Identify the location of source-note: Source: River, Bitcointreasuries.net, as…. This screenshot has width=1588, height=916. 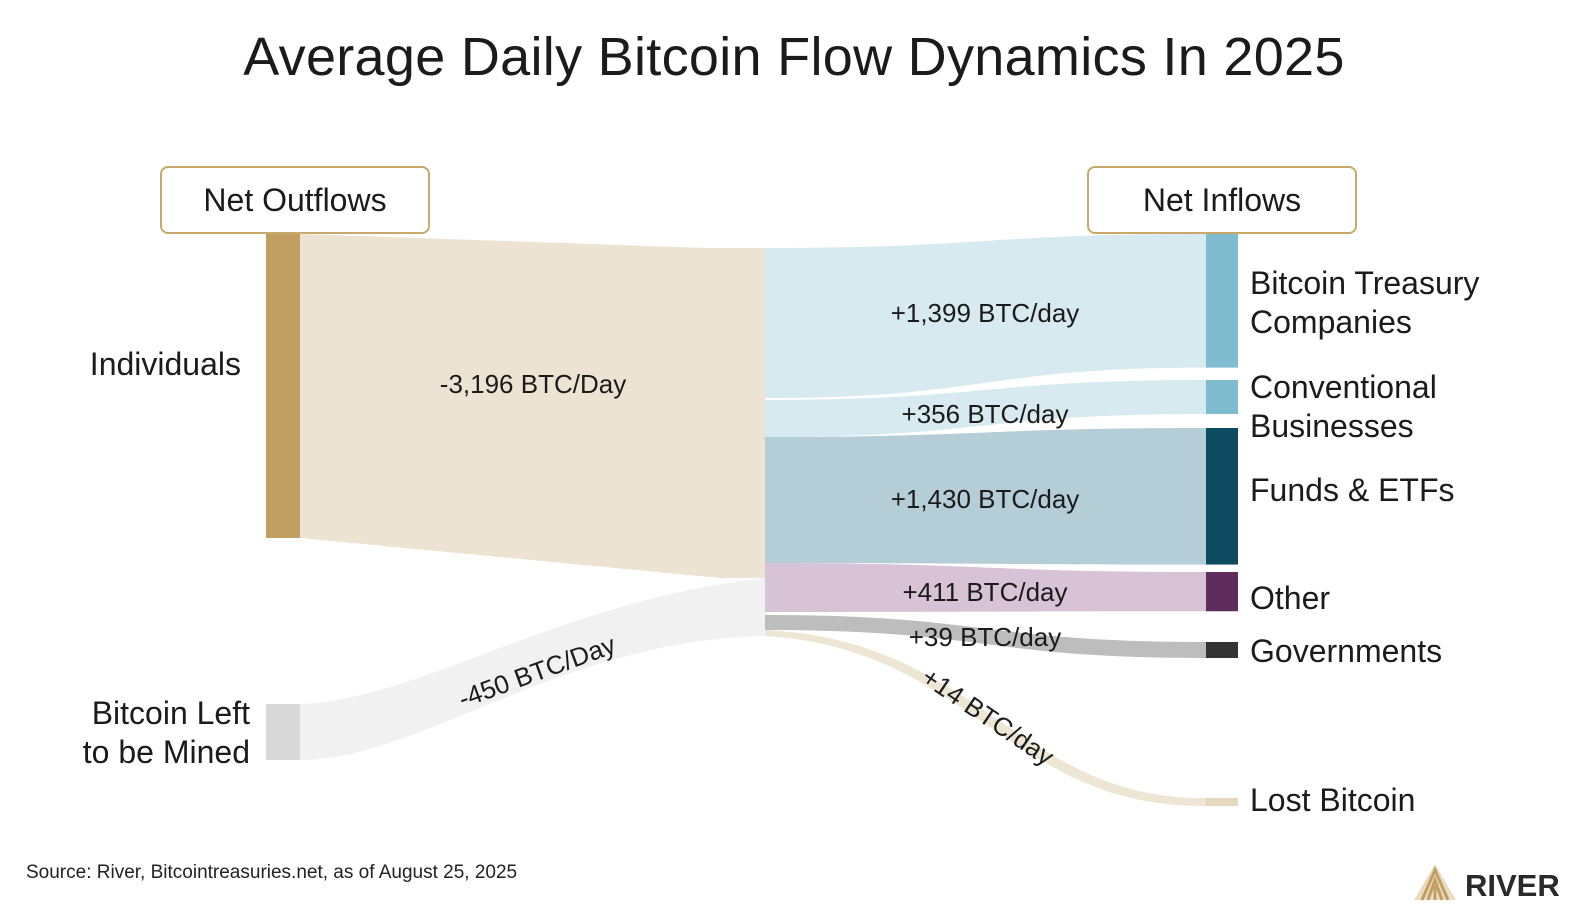
(272, 872).